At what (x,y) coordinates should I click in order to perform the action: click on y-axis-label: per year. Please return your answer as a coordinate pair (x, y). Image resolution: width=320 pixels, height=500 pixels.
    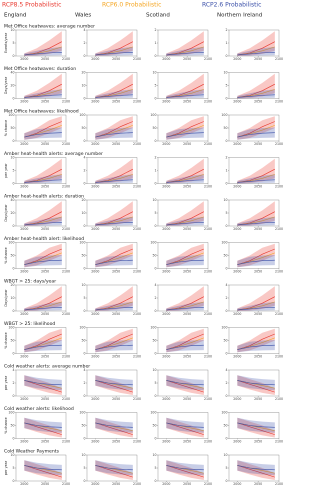
    Looking at the image, I should click on (6, 170).